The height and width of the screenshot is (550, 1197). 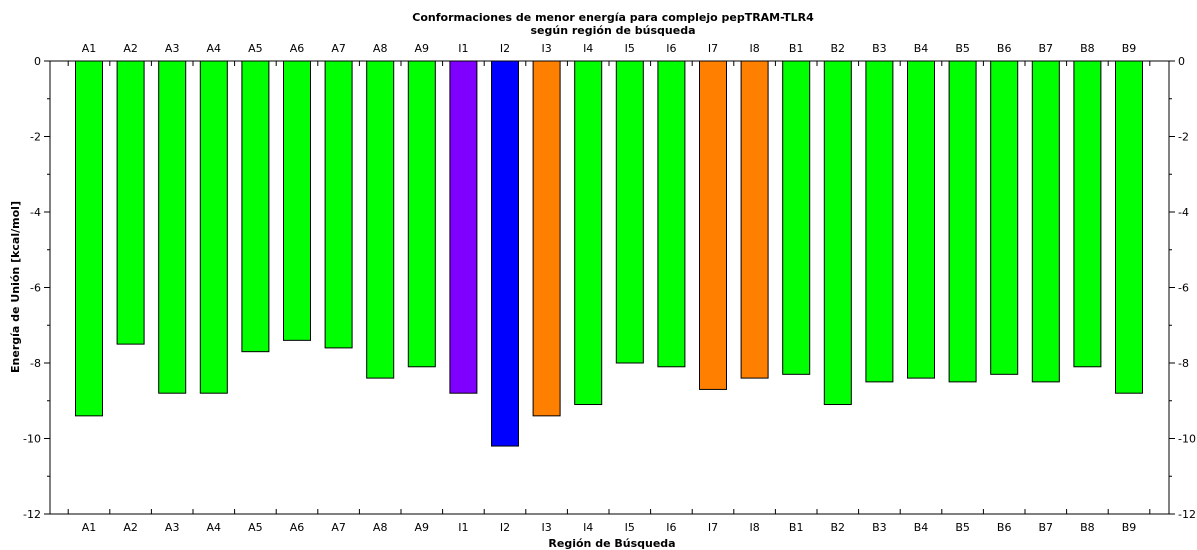 What do you see at coordinates (613, 30) in the screenshot?
I see `chart-subtitle: según región de búsqueda` at bounding box center [613, 30].